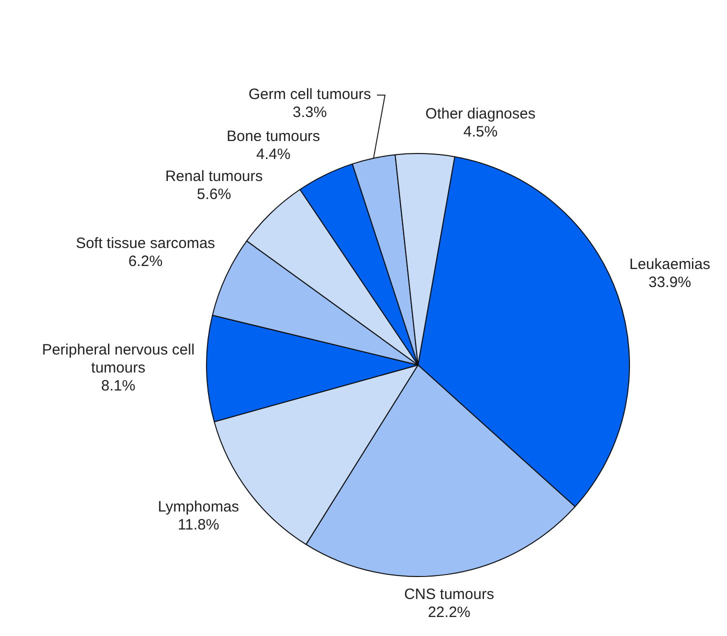  What do you see at coordinates (118, 358) in the screenshot?
I see `slice-label: Peripheral nervous cell tumours` at bounding box center [118, 358].